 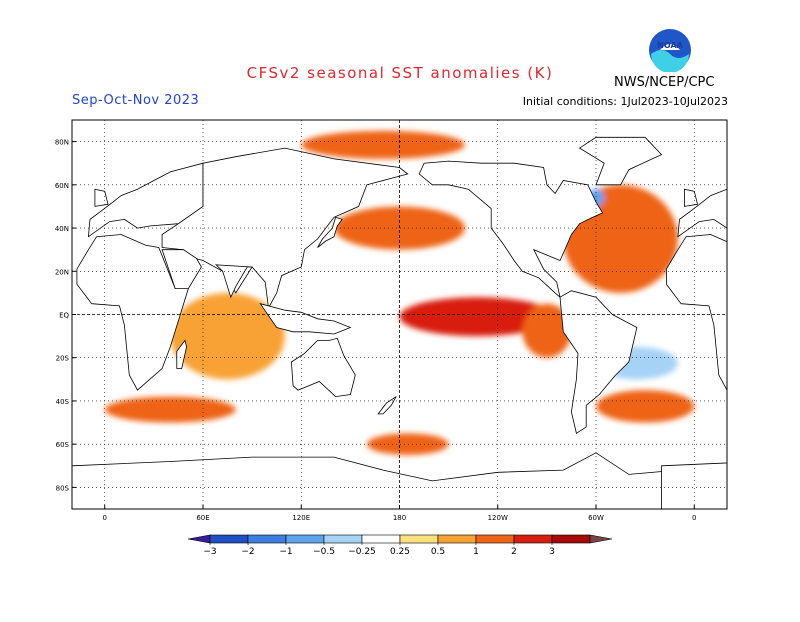 What do you see at coordinates (400, 546) in the screenshot?
I see `colorbar: −3 −2 −1 −0.5 −0.25 0.25 0.5 1 2 3` at bounding box center [400, 546].